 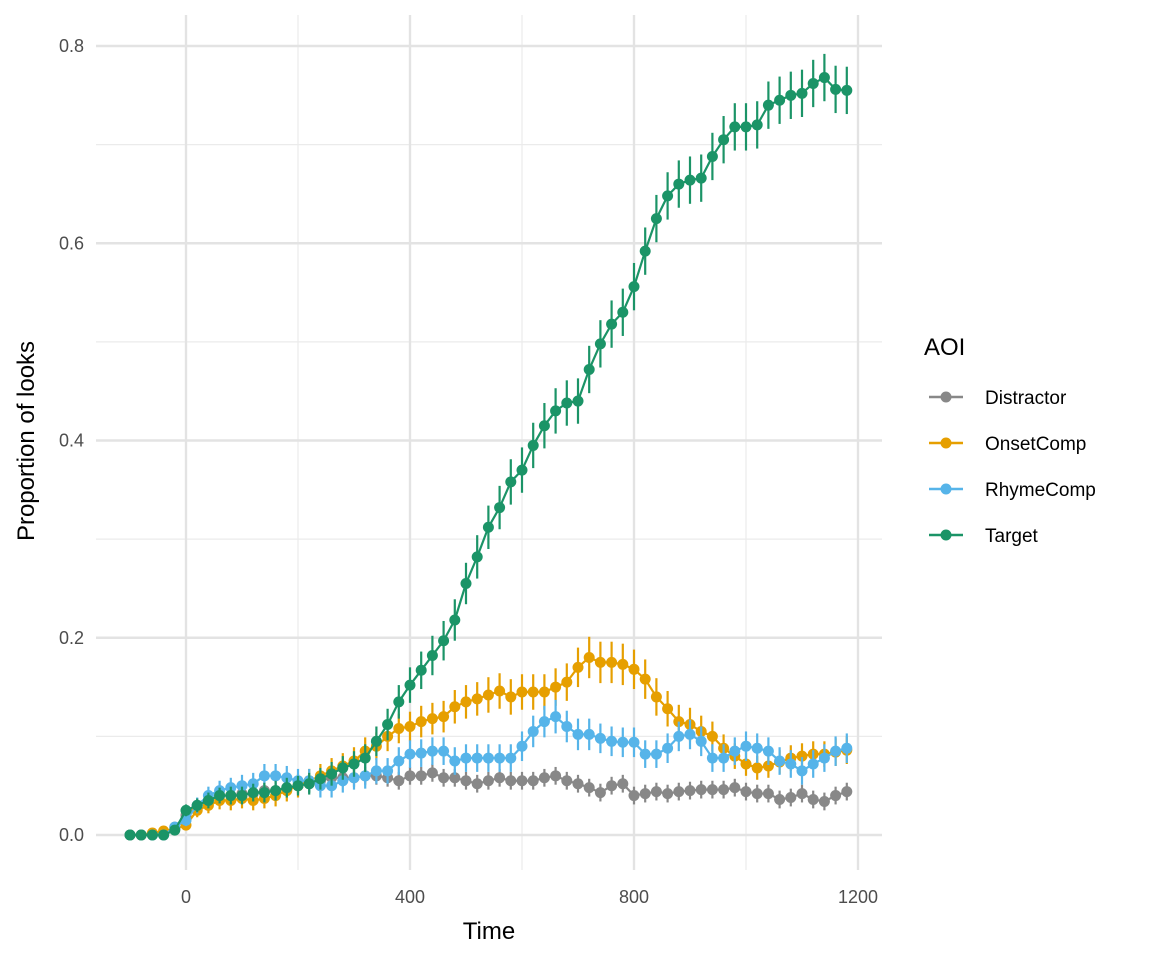 I want to click on x-axis-title: Time, so click(x=489, y=931).